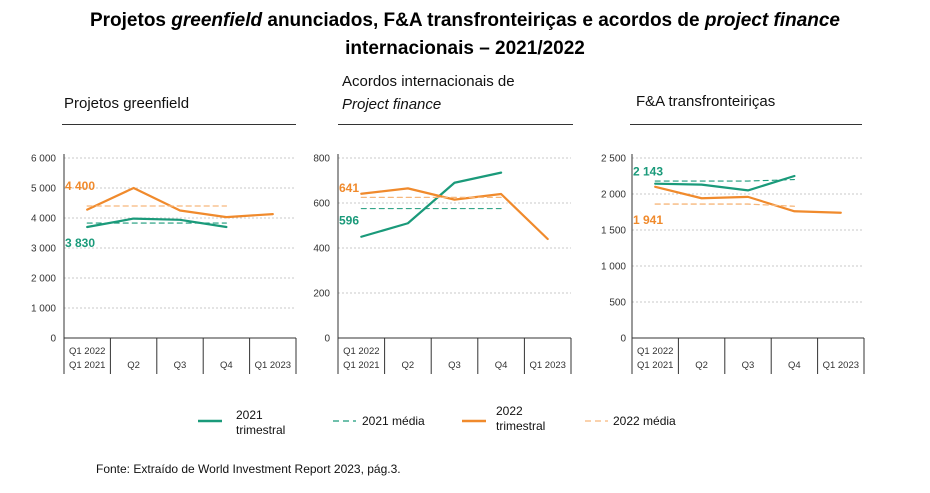 The image size is (930, 493). I want to click on panel-title-ma: F&A transfronteiriças, so click(706, 101).